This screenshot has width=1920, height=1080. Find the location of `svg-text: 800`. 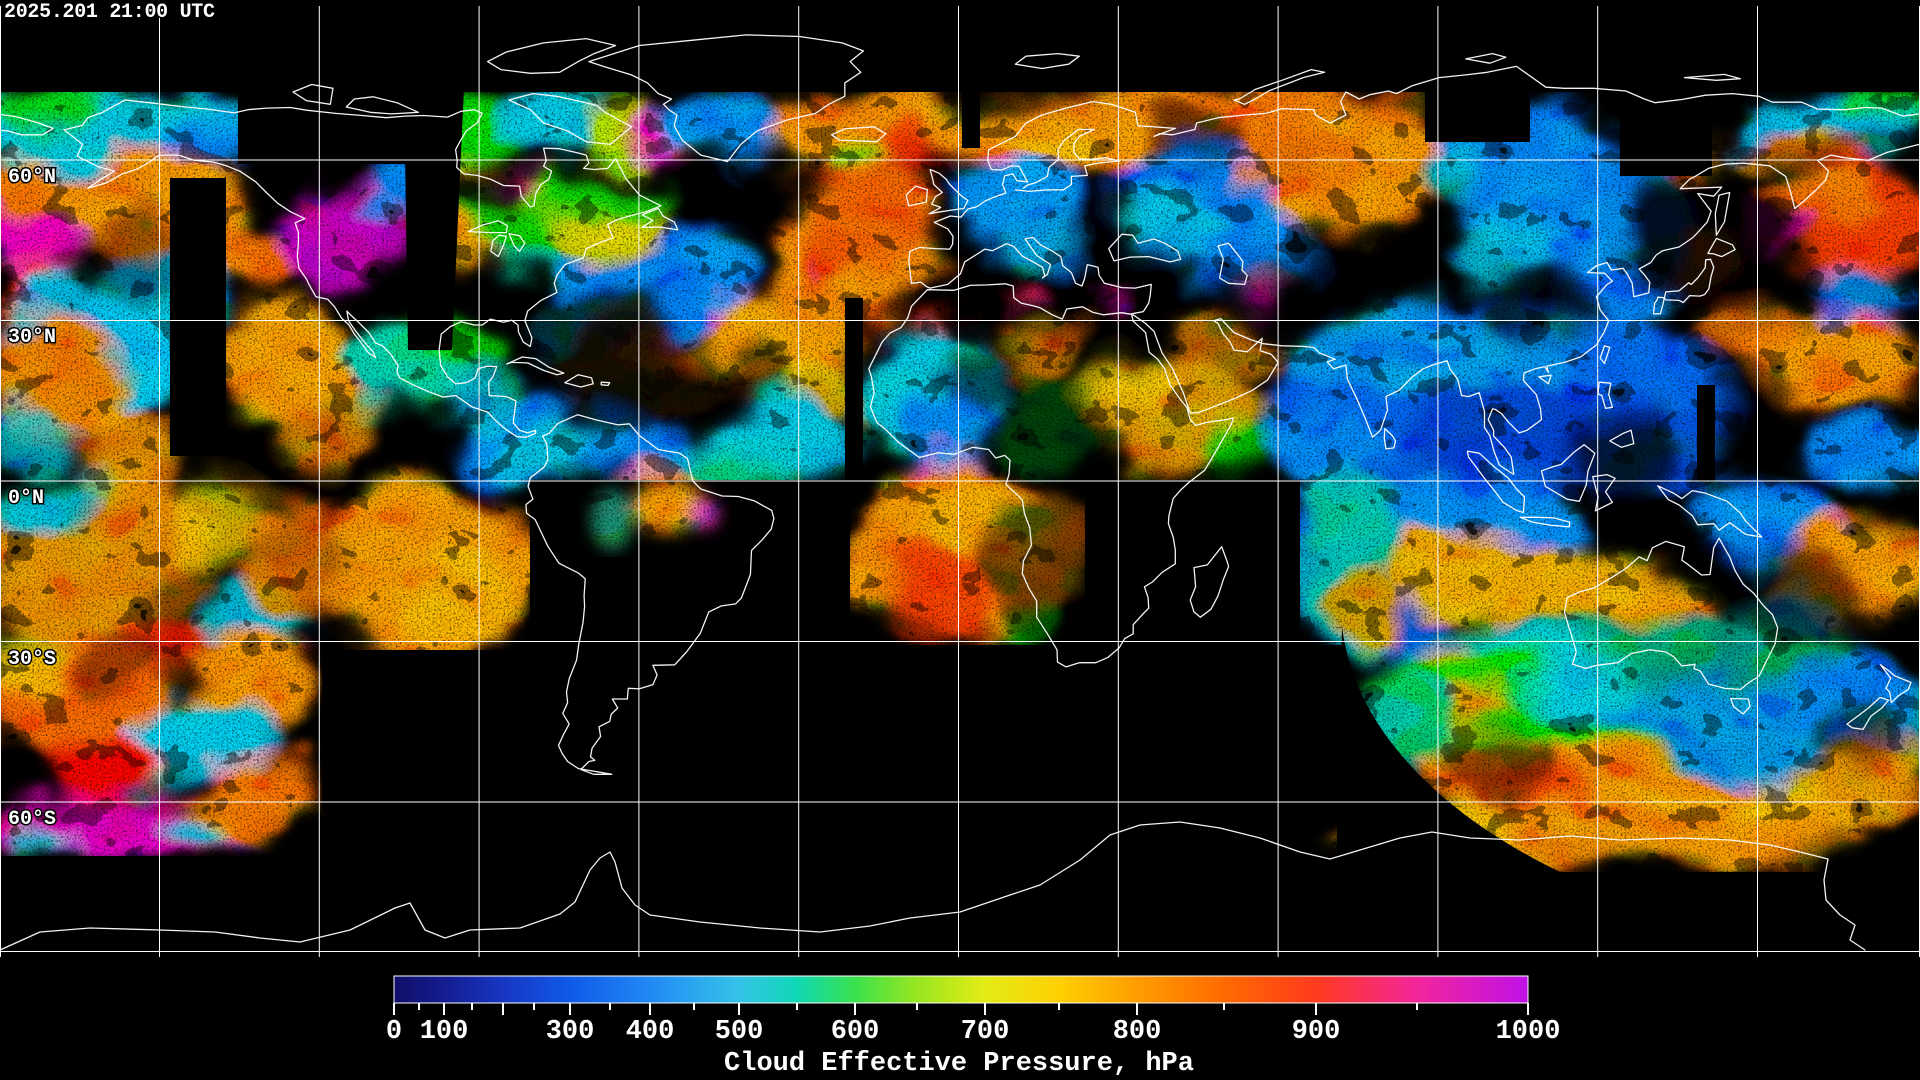

svg-text: 800 is located at coordinates (1137, 1032).